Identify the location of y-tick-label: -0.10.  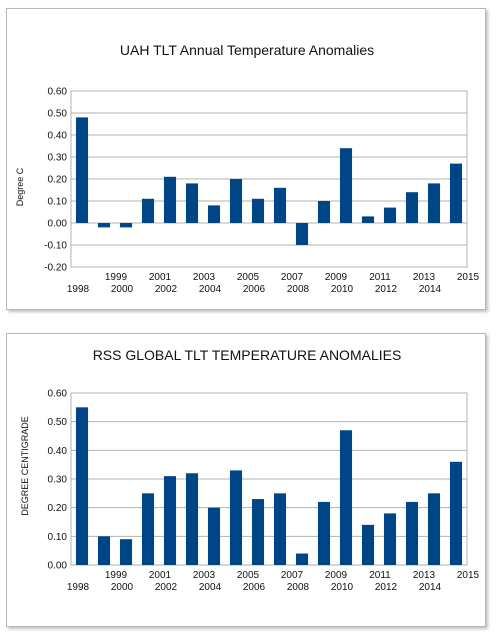
(55, 246).